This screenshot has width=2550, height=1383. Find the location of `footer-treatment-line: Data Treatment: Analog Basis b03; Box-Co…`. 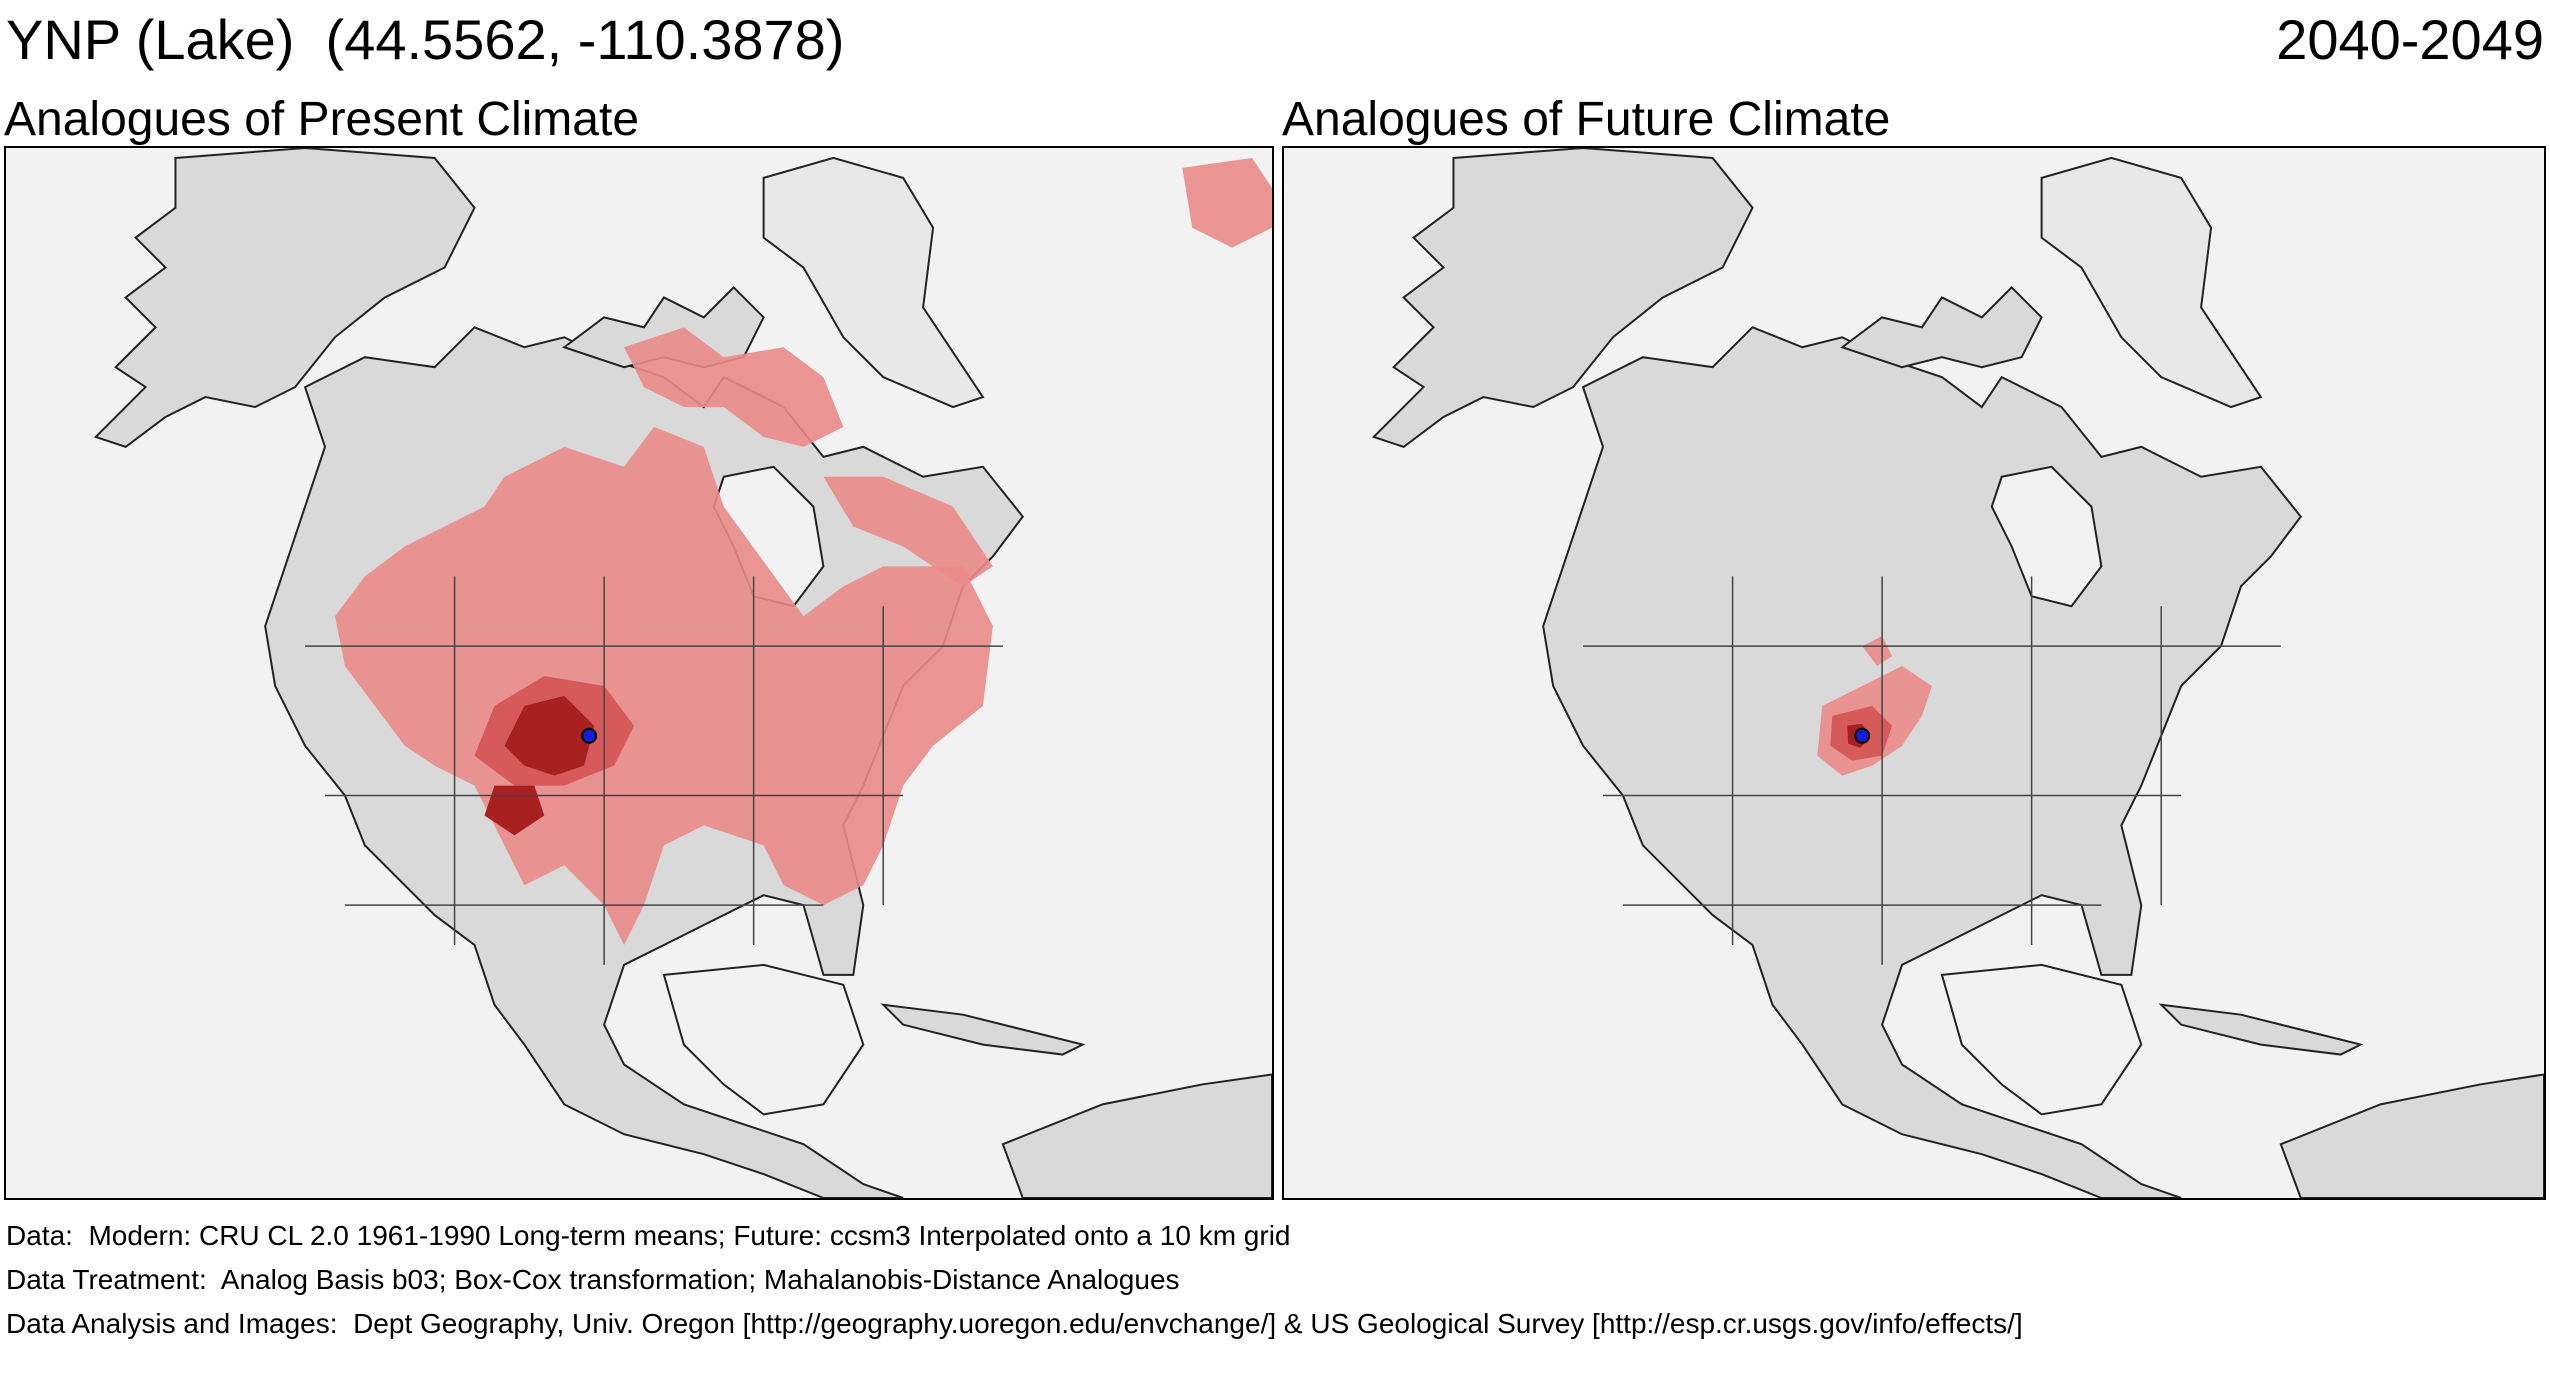

footer-treatment-line: Data Treatment: Analog Basis b03; Box-Co… is located at coordinates (593, 1279).